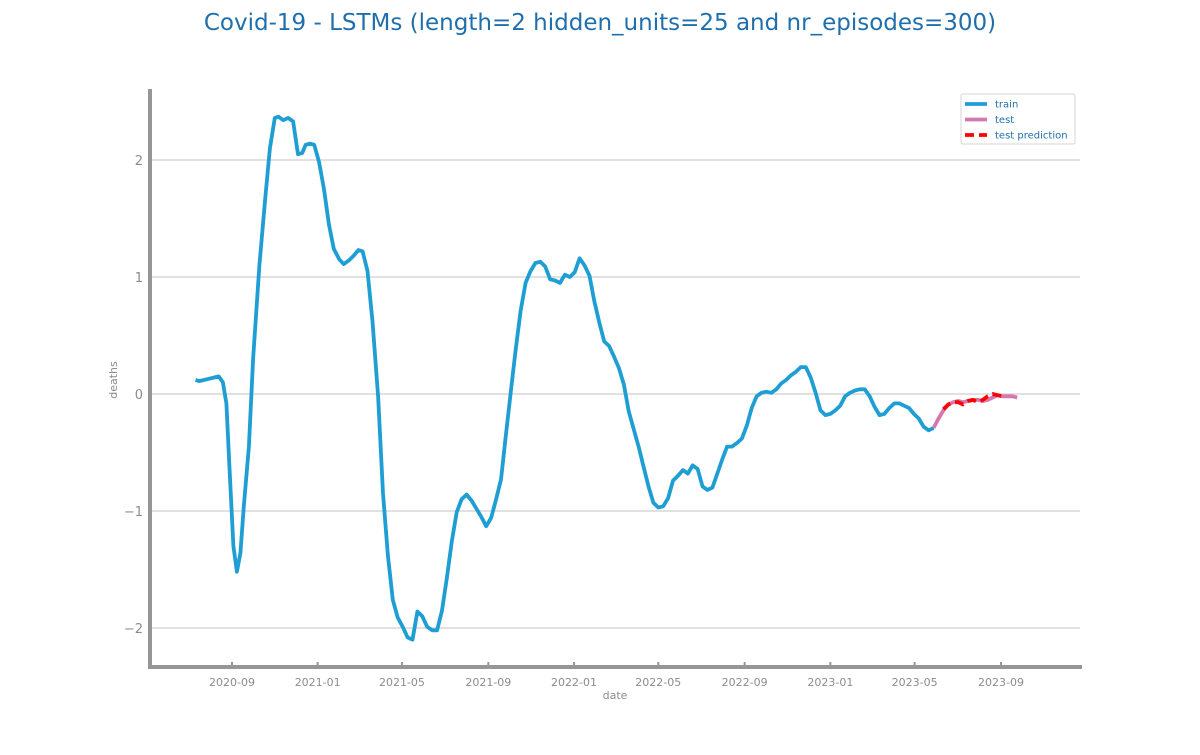  What do you see at coordinates (972, 401) in the screenshot?
I see `series-line-test-prediction` at bounding box center [972, 401].